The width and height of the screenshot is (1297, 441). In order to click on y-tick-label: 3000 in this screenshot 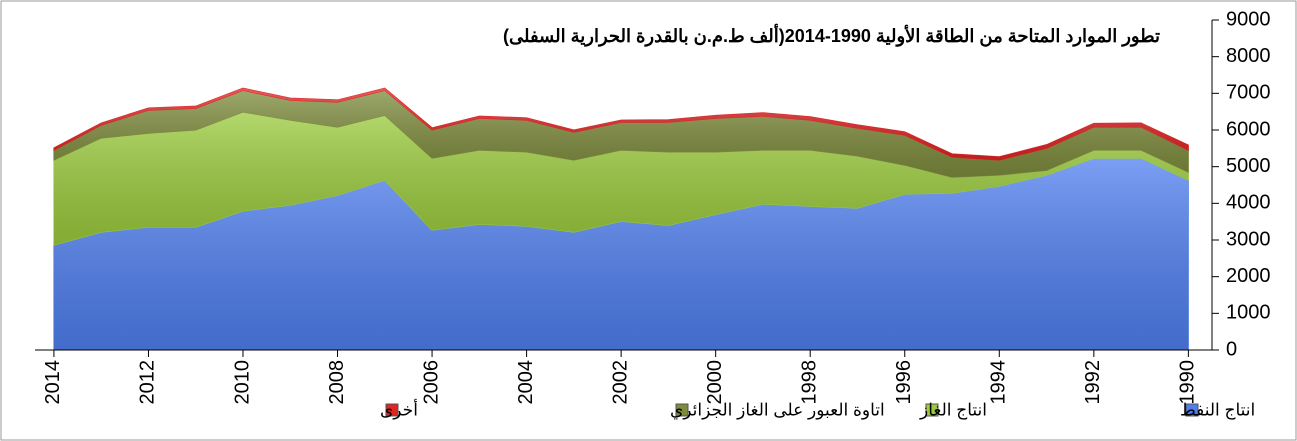, I will do `click(1248, 239)`.